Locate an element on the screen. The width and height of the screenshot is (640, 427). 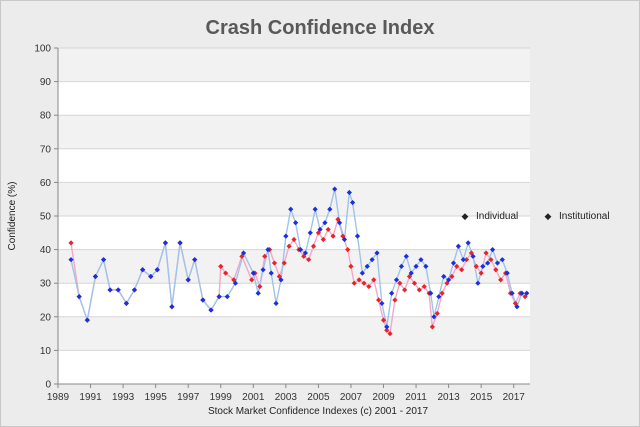
y-tick-label: 80 is located at coordinates (46, 116).